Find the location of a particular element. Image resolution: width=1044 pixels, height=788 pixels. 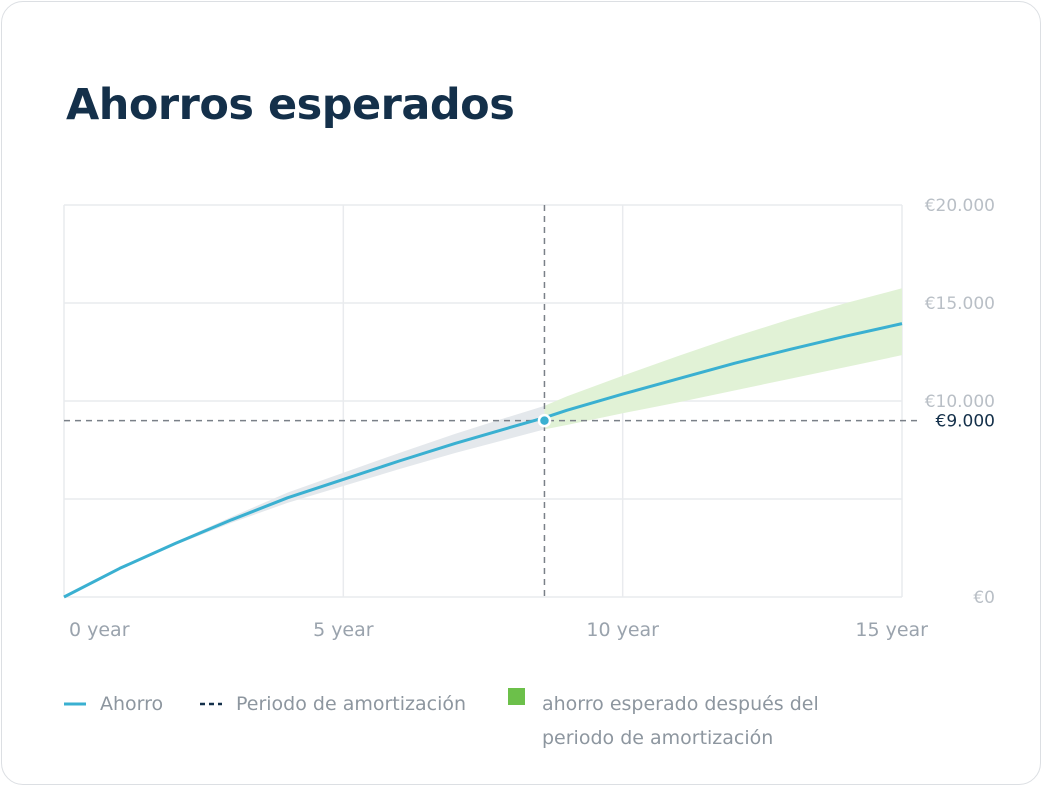

y-tick-label: €0 is located at coordinates (984, 598).